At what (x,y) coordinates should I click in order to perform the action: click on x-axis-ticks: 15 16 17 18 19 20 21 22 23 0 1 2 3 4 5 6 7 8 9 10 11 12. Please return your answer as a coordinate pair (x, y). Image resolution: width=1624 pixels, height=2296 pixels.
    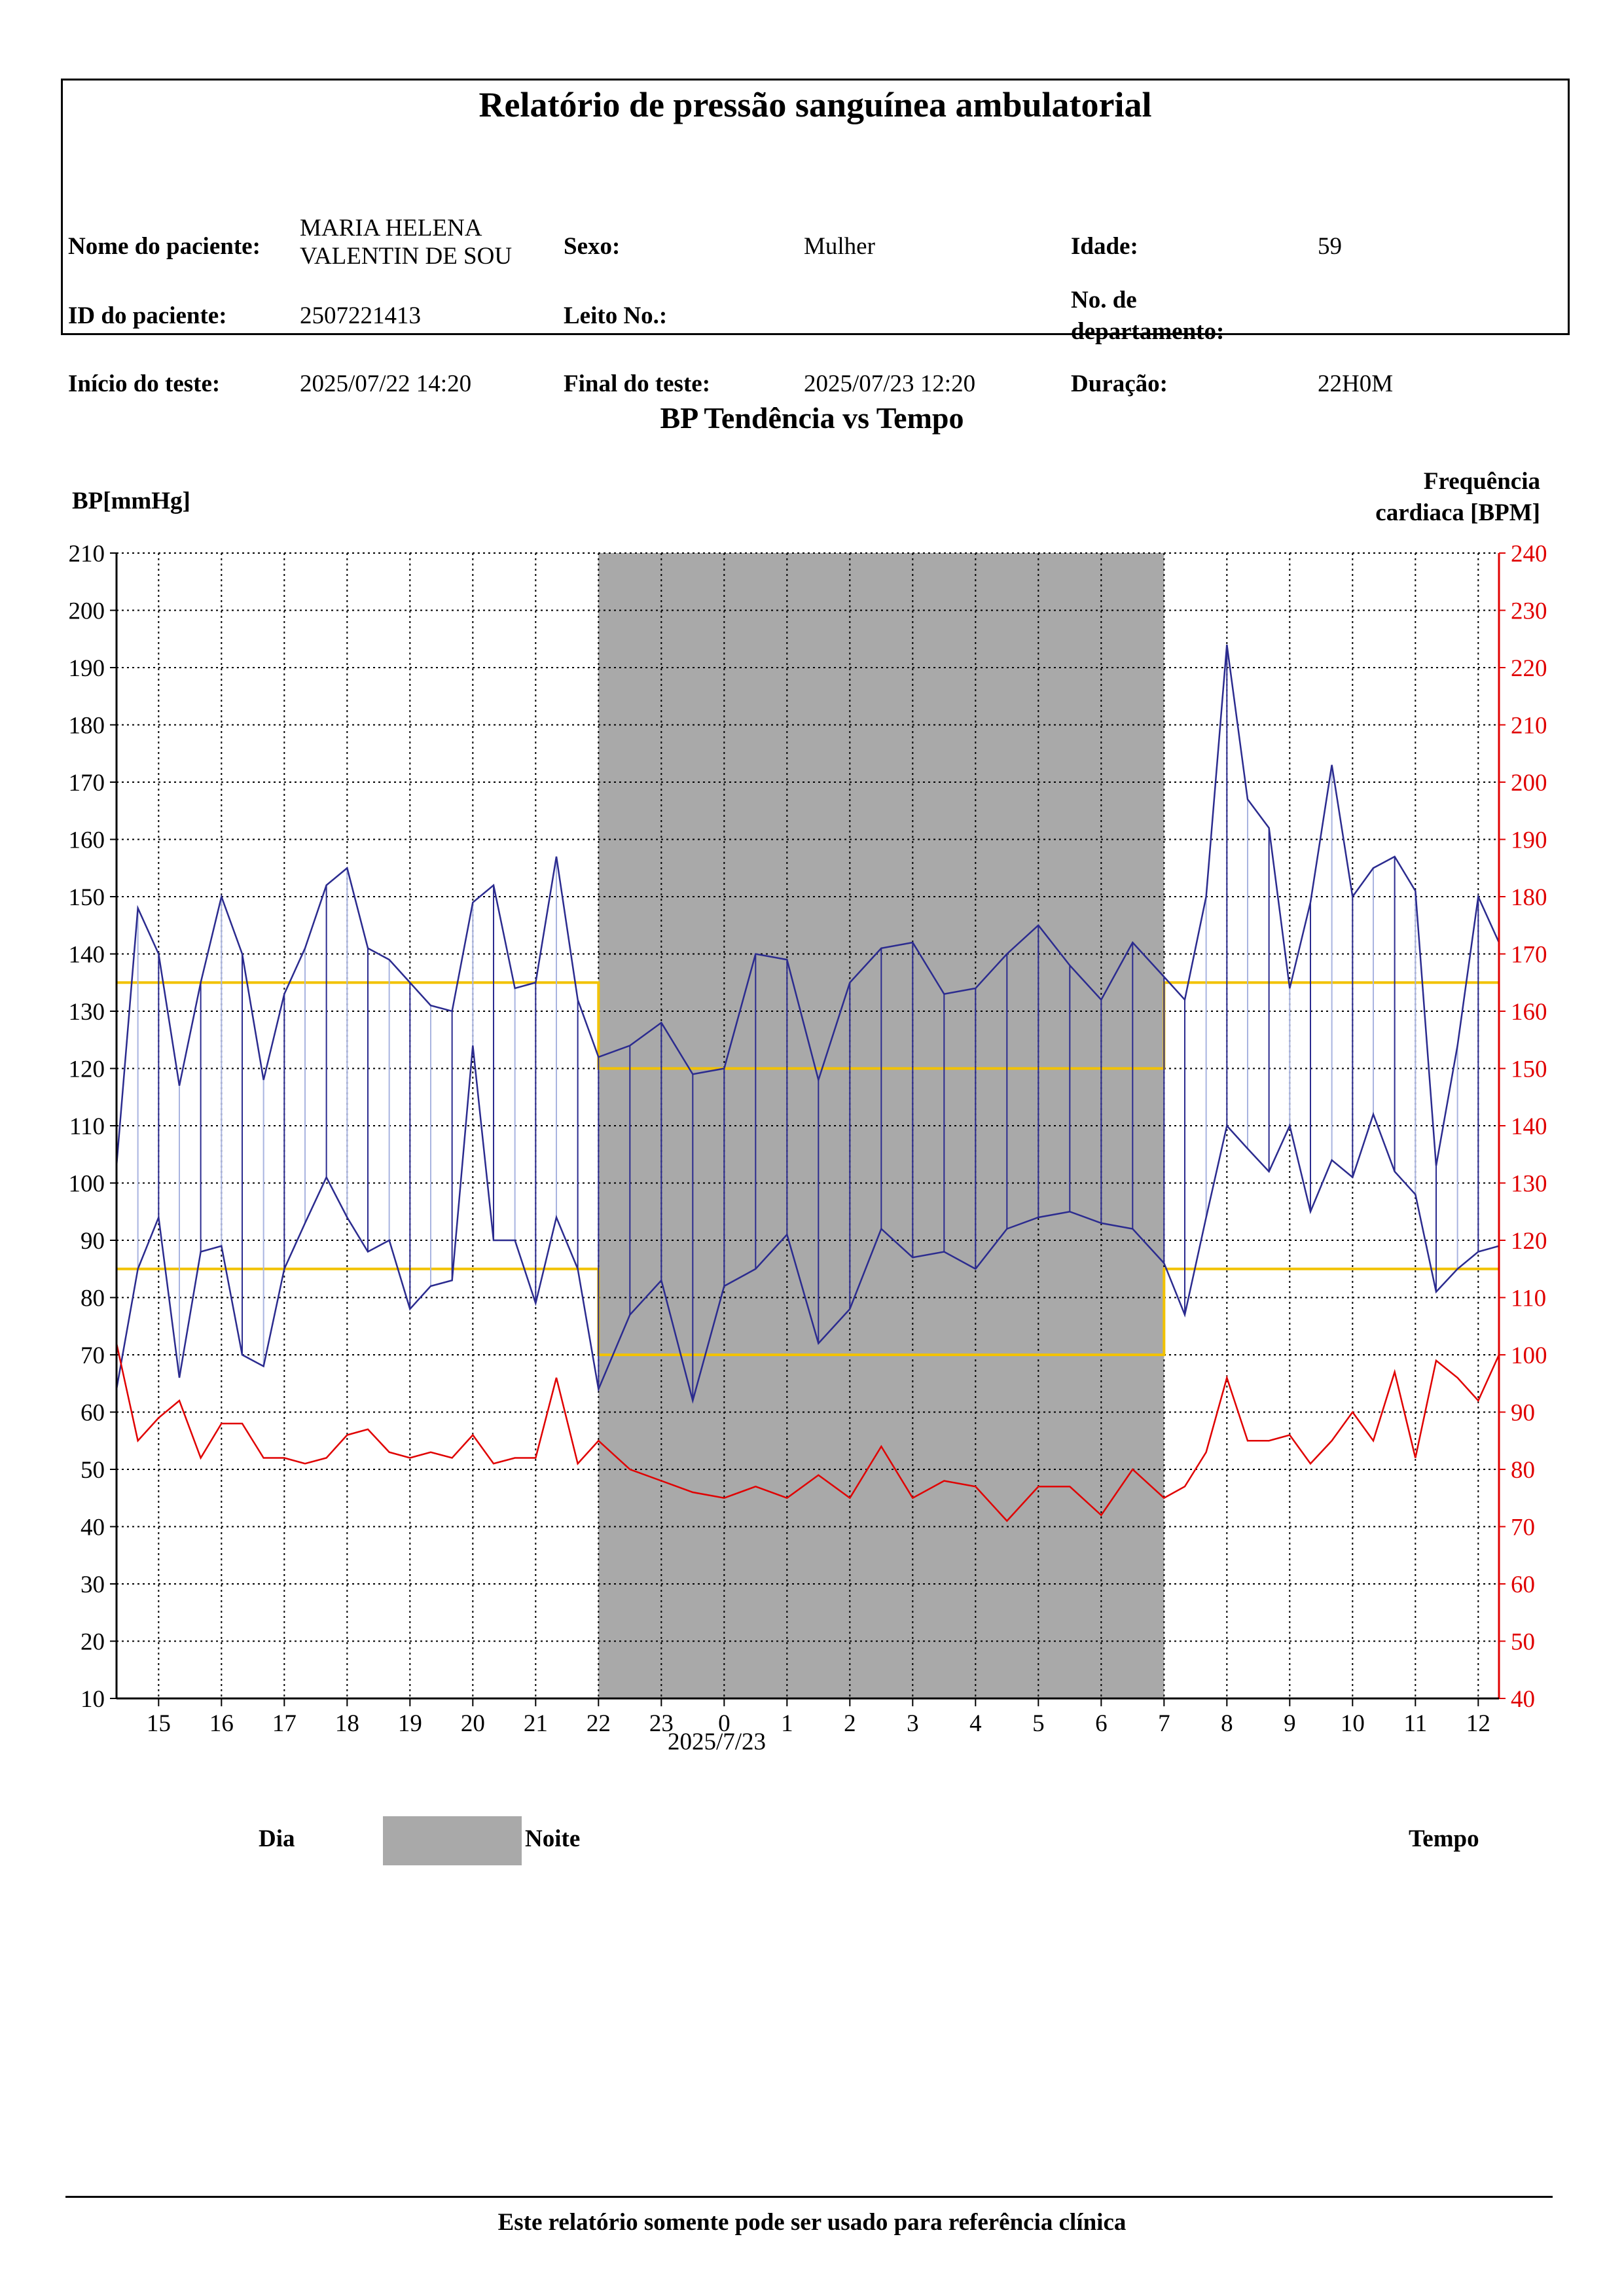
    Looking at the image, I should click on (818, 1717).